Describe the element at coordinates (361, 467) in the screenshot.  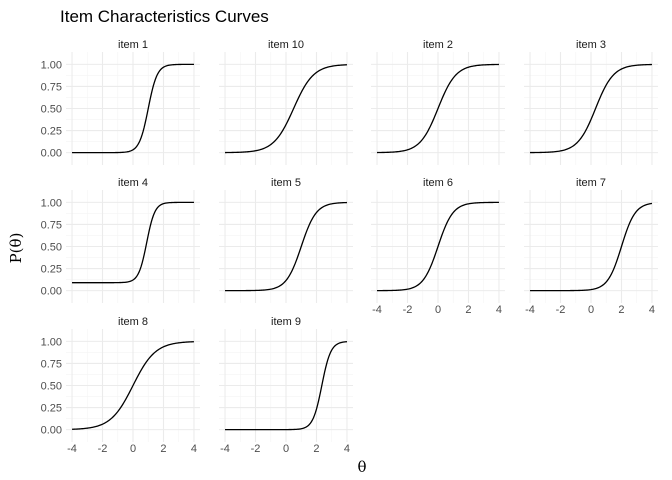
I see `x-axis-title: θ` at that location.